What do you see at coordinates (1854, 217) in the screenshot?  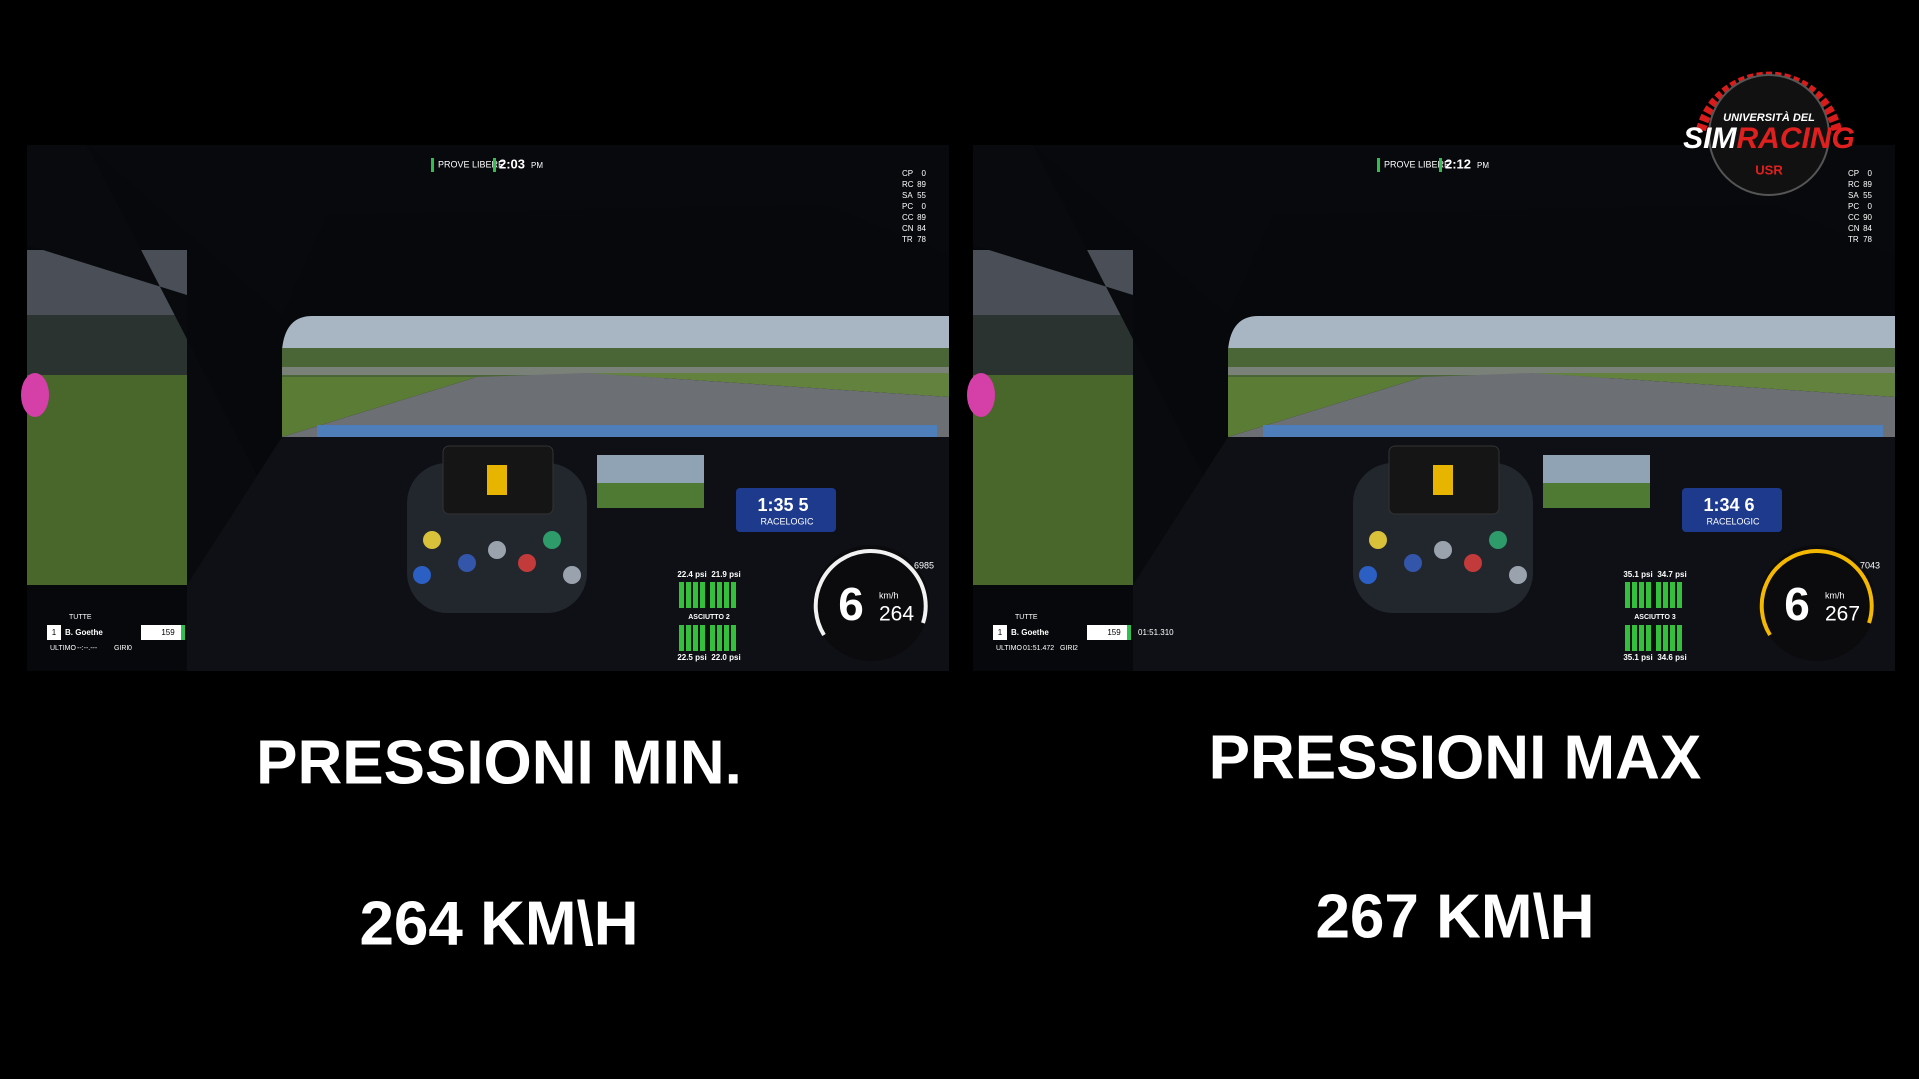 I see `stat-label: CC` at bounding box center [1854, 217].